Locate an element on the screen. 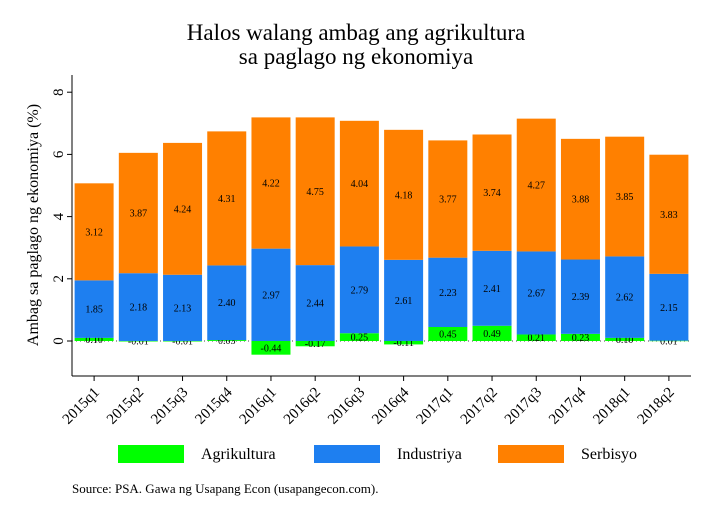 This screenshot has width=711, height=522. bar-agrikultura-2017q2 is located at coordinates (492, 333).